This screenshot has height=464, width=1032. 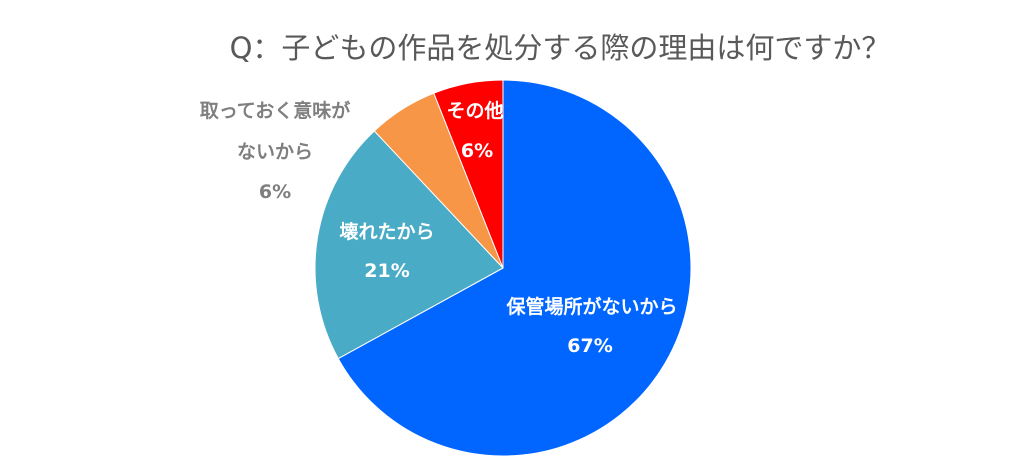 What do you see at coordinates (275, 152) in the screenshot?
I see `slice-label-no-reason-line2: ないから` at bounding box center [275, 152].